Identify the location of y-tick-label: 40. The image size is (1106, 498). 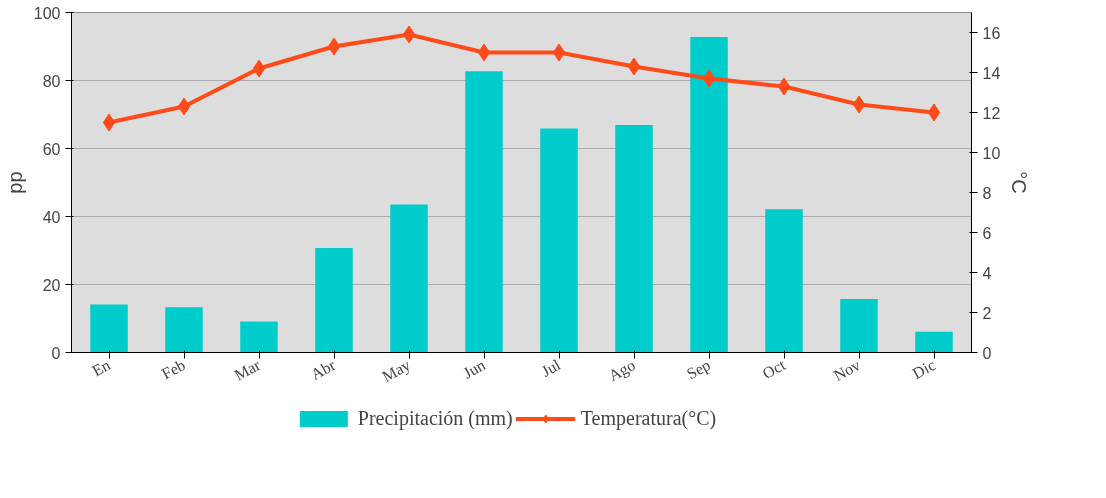
(51, 217).